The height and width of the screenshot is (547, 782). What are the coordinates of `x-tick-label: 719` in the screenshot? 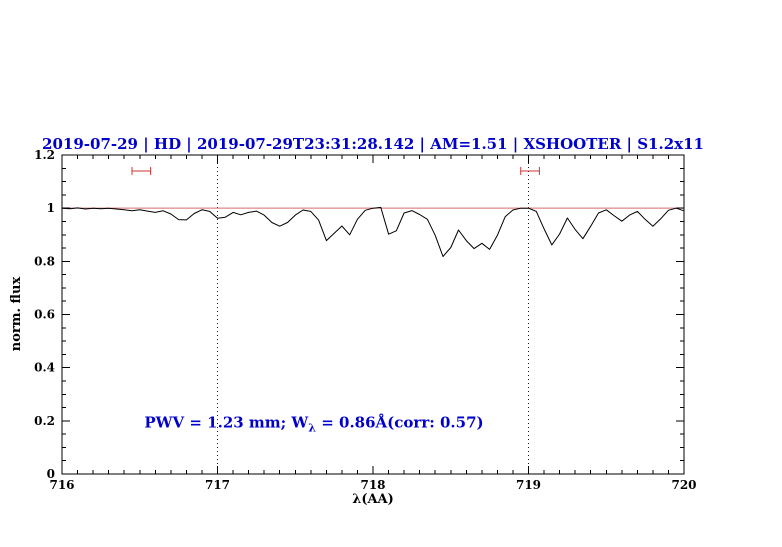 It's located at (528, 485).